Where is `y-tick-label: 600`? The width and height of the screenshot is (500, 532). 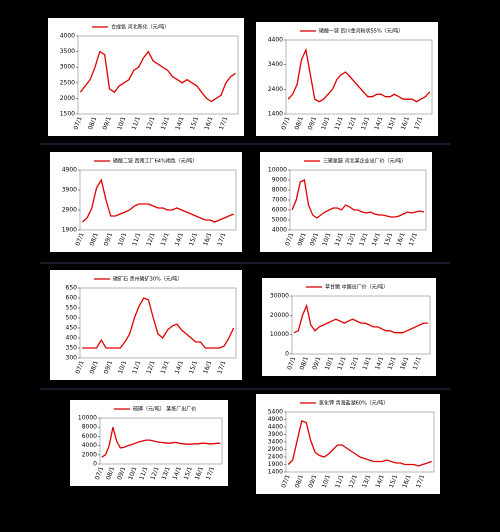
y-tick-label: 600 is located at coordinates (72, 298).